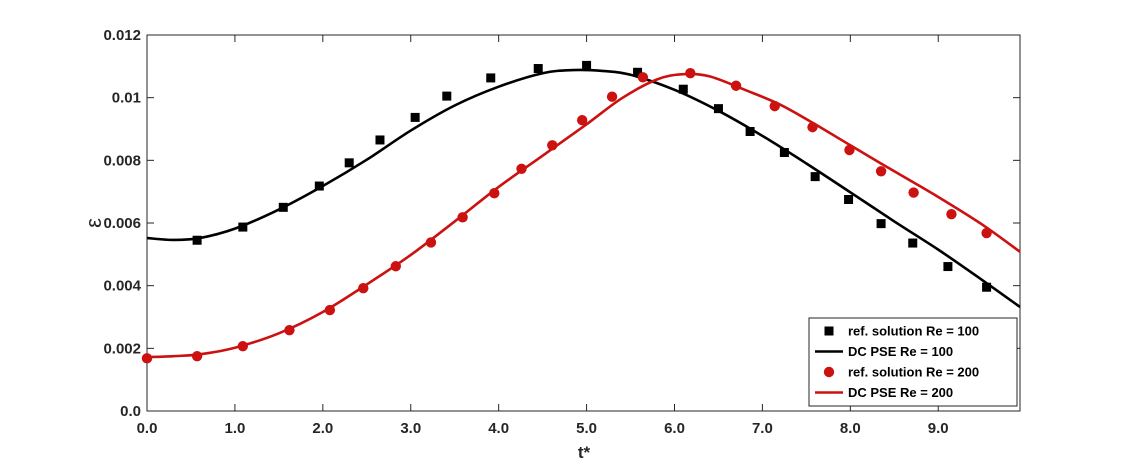 The height and width of the screenshot is (463, 1128). I want to click on y-axis-label: ε, so click(93, 223).